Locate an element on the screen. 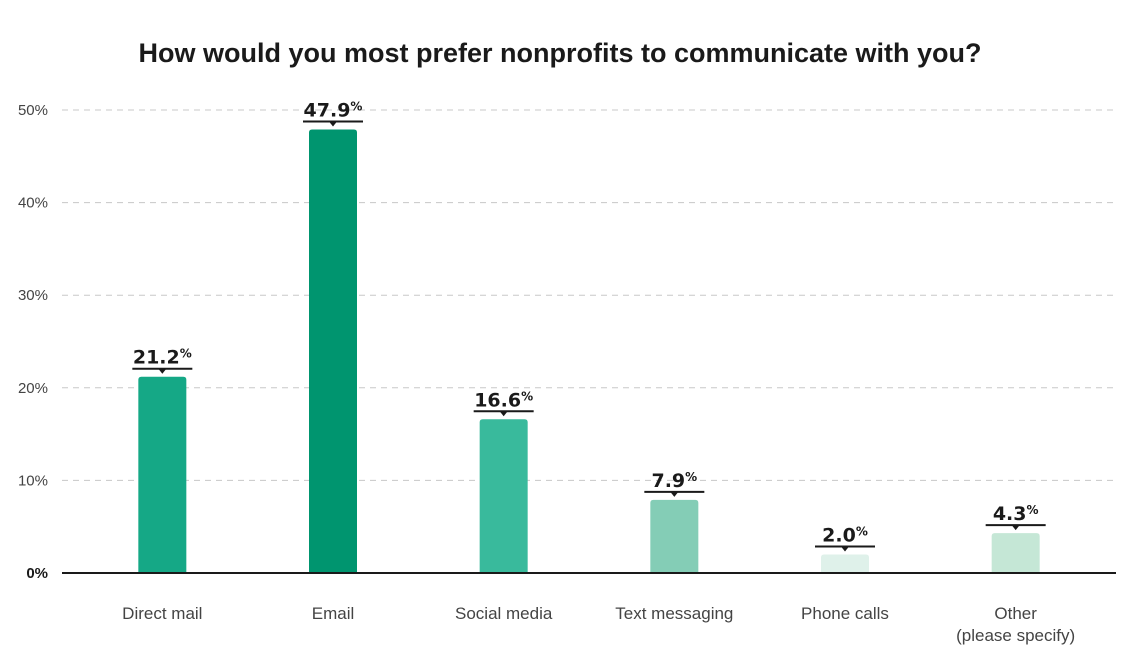 The width and height of the screenshot is (1143, 655). x-tick-label: Other is located at coordinates (1015, 613).